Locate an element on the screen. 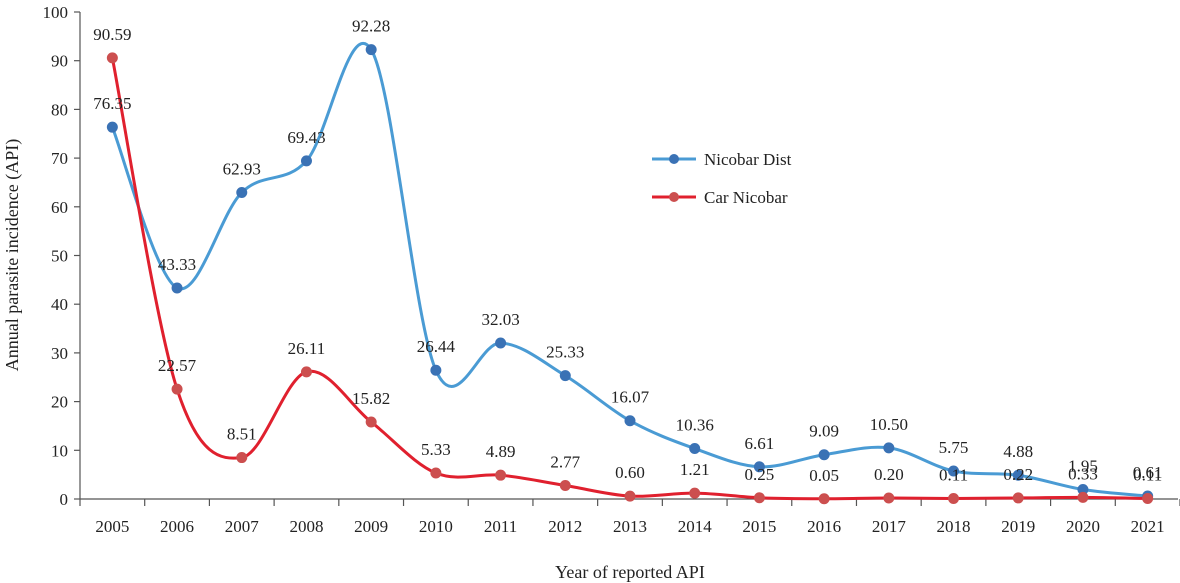  nicobar-dist-data-label: 10.36 is located at coordinates (695, 425).